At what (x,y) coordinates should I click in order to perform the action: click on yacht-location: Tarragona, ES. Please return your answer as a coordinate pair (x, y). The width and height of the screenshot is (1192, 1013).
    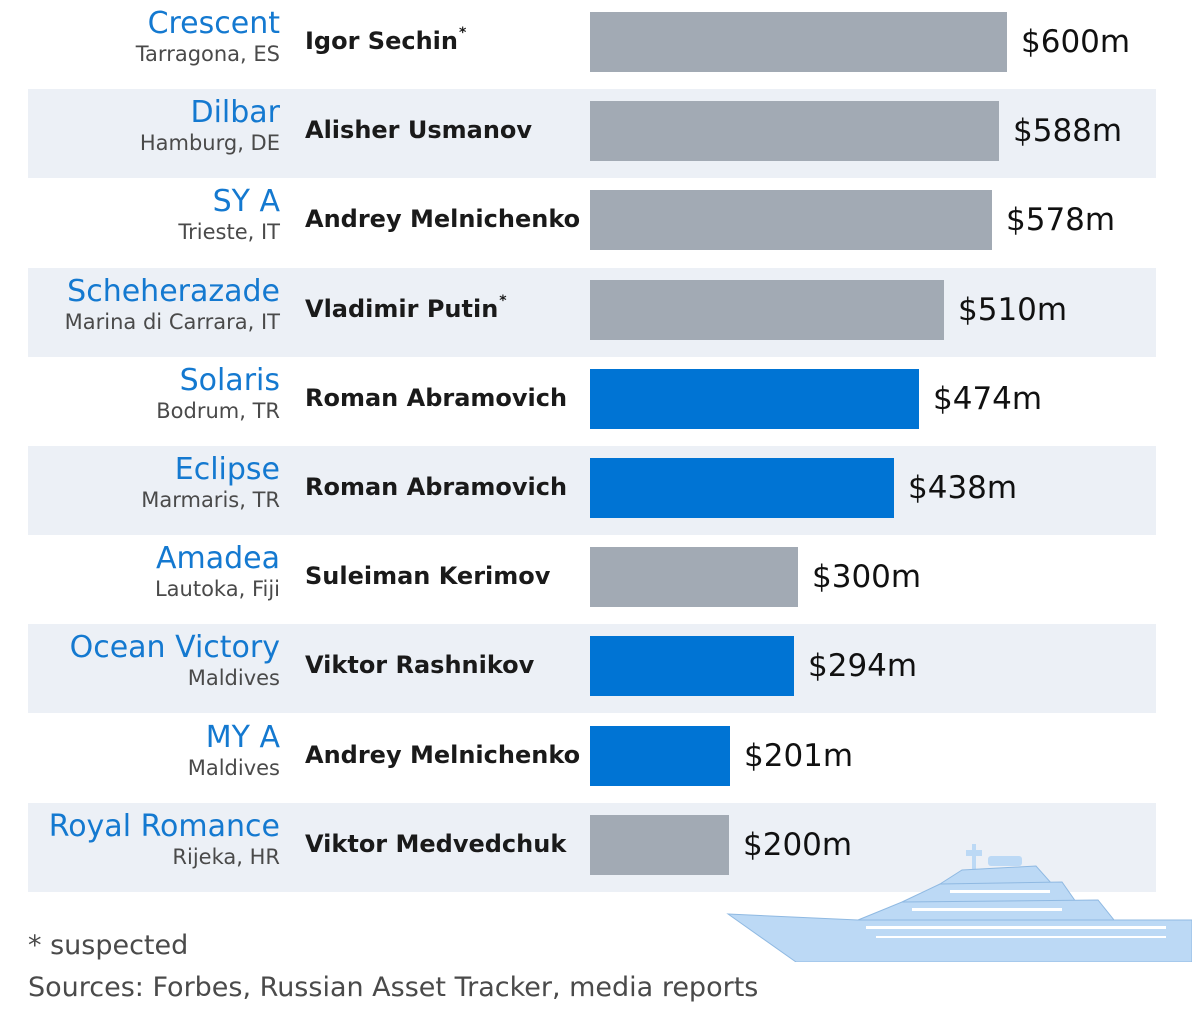
    Looking at the image, I should click on (207, 54).